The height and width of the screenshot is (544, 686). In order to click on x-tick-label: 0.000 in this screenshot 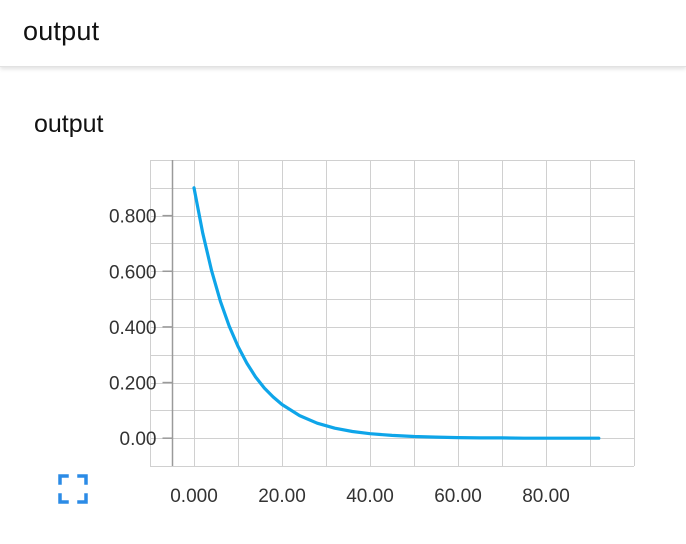, I will do `click(194, 496)`.